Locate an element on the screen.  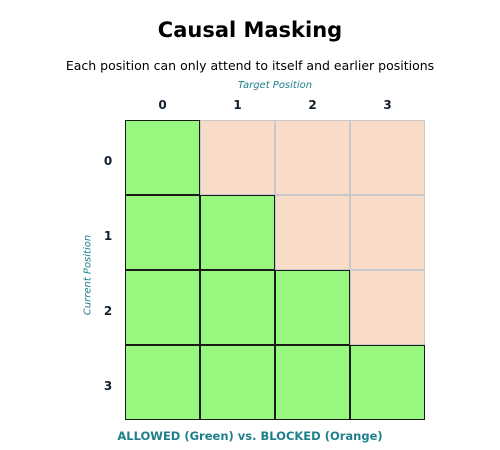
y-axis-label: Current Position is located at coordinates (88, 275).